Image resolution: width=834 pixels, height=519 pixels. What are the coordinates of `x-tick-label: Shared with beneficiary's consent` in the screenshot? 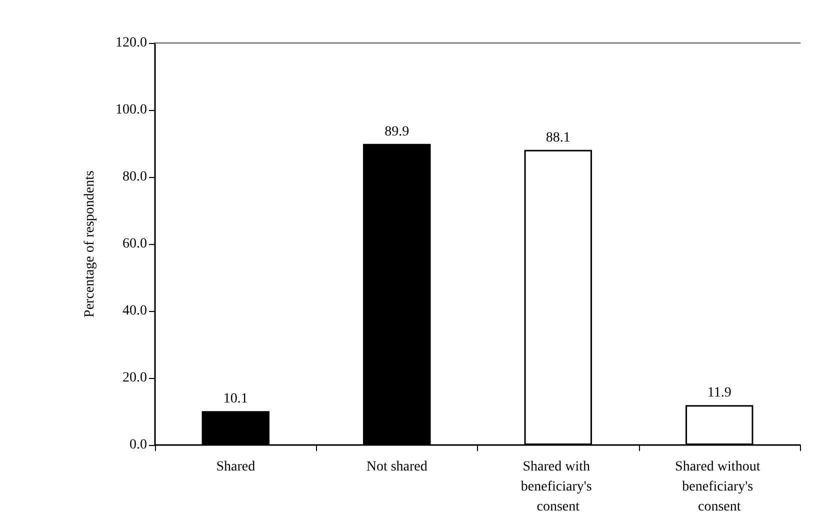 It's located at (558, 487).